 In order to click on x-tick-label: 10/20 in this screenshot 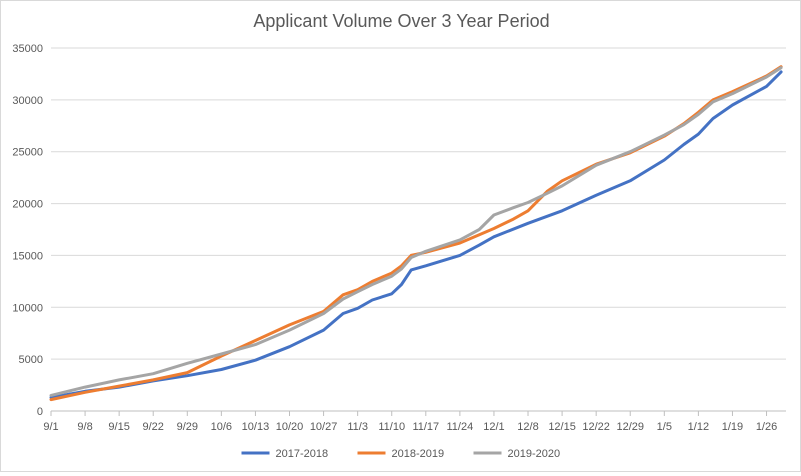, I will do `click(290, 427)`.